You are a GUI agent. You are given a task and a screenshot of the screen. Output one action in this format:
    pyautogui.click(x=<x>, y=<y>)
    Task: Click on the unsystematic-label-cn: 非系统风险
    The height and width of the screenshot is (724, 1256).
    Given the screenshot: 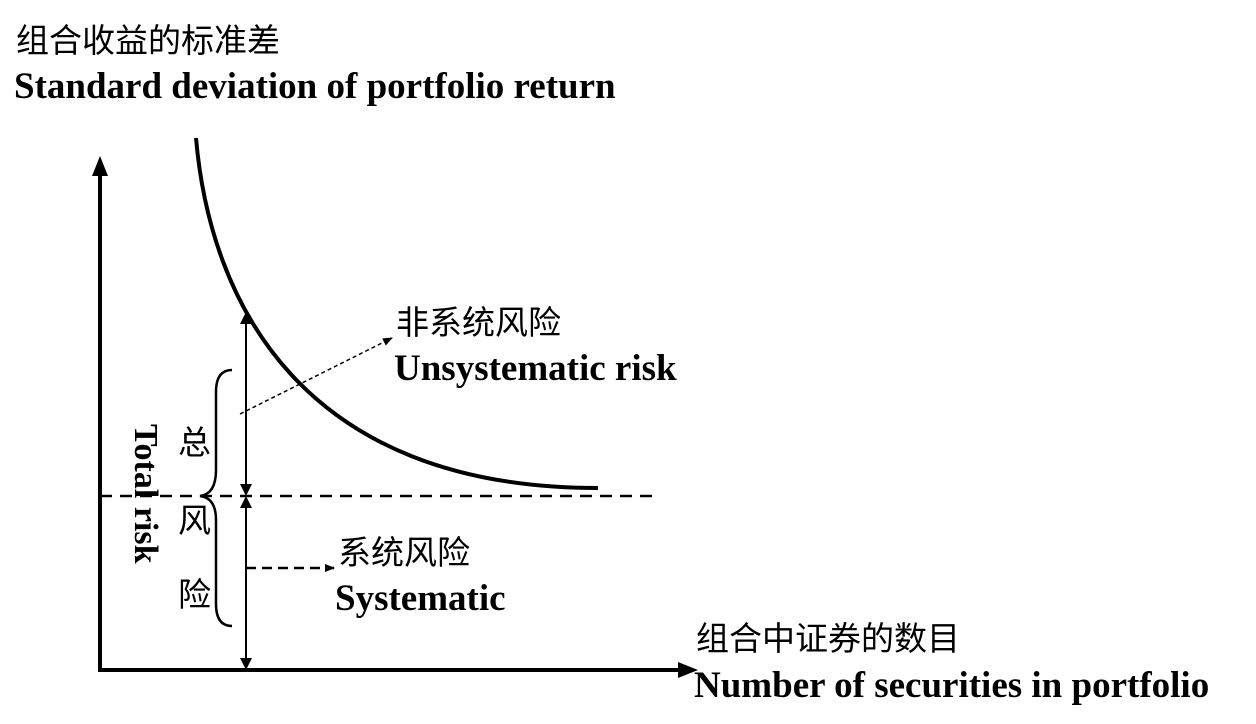 What is the action you would take?
    pyautogui.click(x=478, y=322)
    